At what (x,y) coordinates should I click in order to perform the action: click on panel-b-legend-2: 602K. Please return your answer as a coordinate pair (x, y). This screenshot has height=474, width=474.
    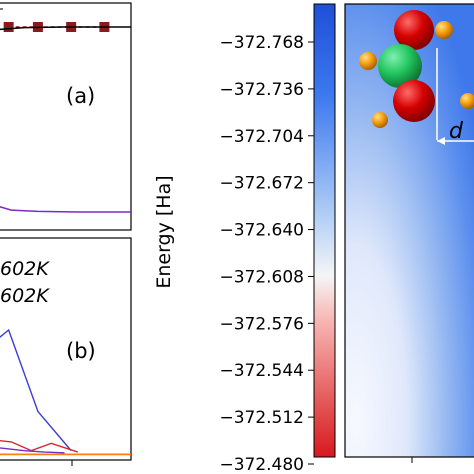
    Looking at the image, I should click on (25, 296).